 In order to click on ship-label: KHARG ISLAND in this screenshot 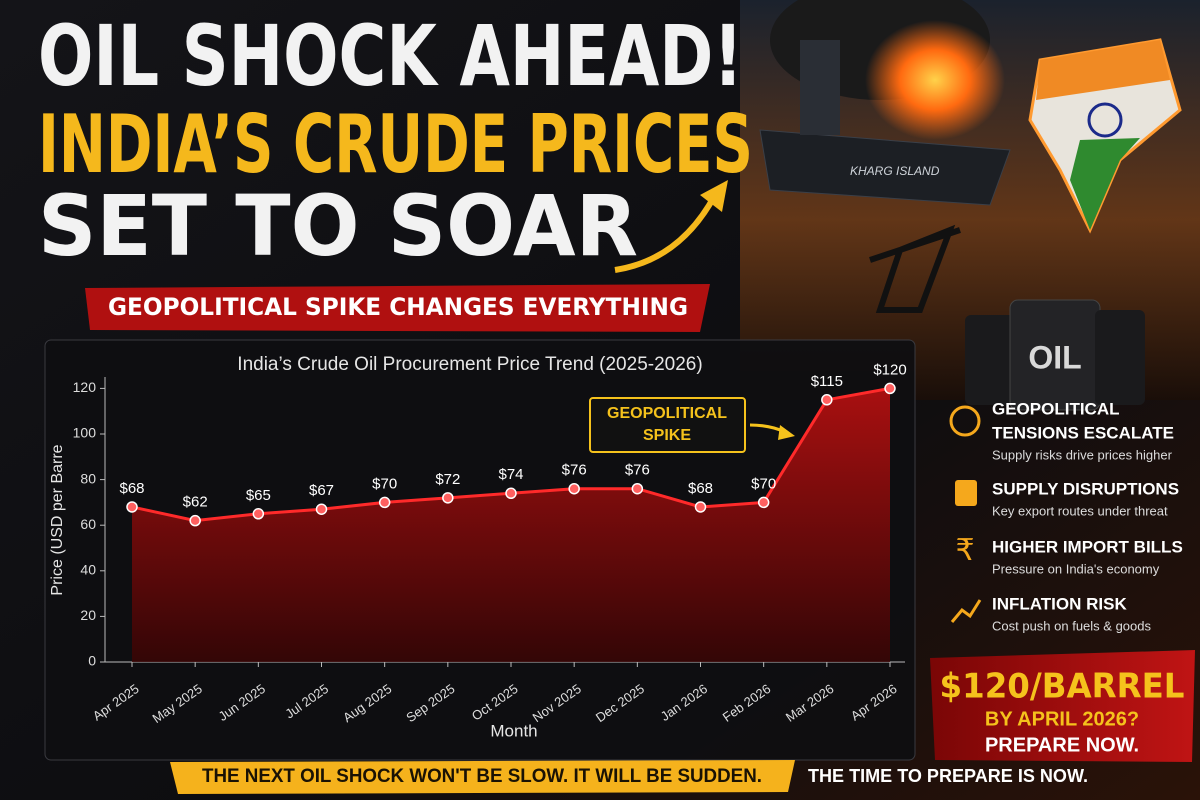, I will do `click(895, 171)`.